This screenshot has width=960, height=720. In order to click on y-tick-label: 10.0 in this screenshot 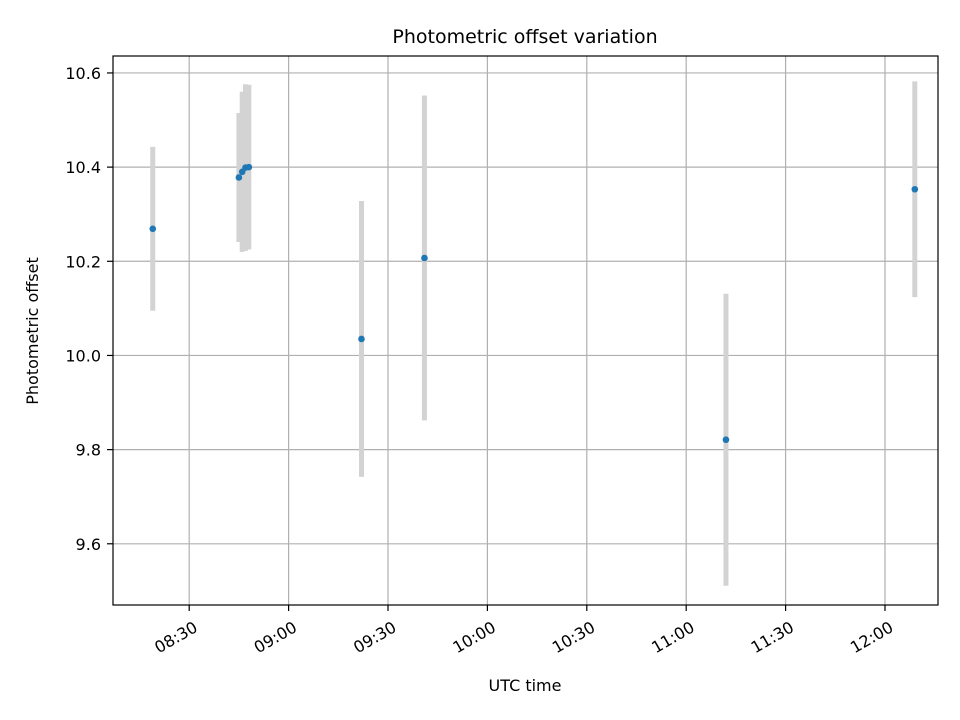, I will do `click(83, 355)`.